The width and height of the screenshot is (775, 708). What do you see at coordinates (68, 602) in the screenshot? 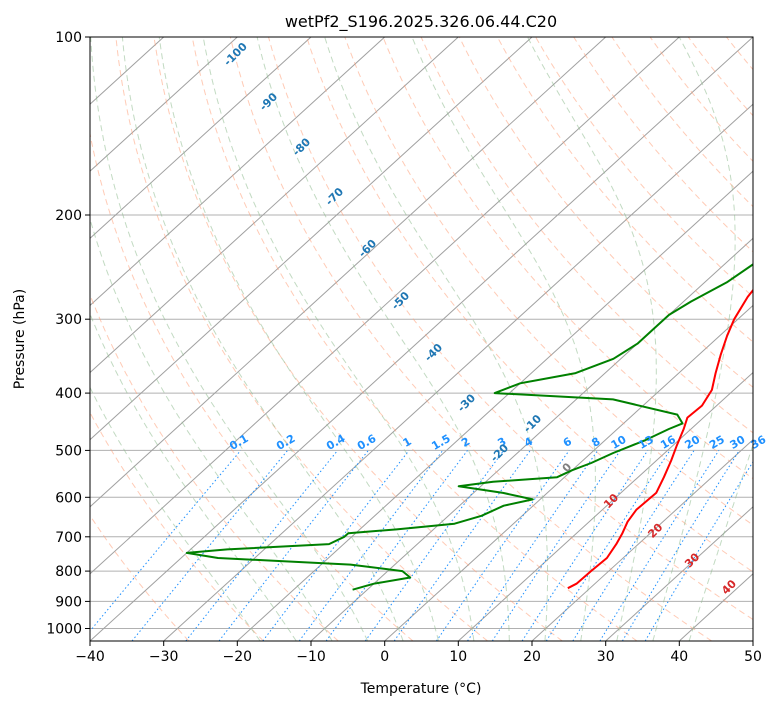
I see `y-tick-label: 900` at bounding box center [68, 602].